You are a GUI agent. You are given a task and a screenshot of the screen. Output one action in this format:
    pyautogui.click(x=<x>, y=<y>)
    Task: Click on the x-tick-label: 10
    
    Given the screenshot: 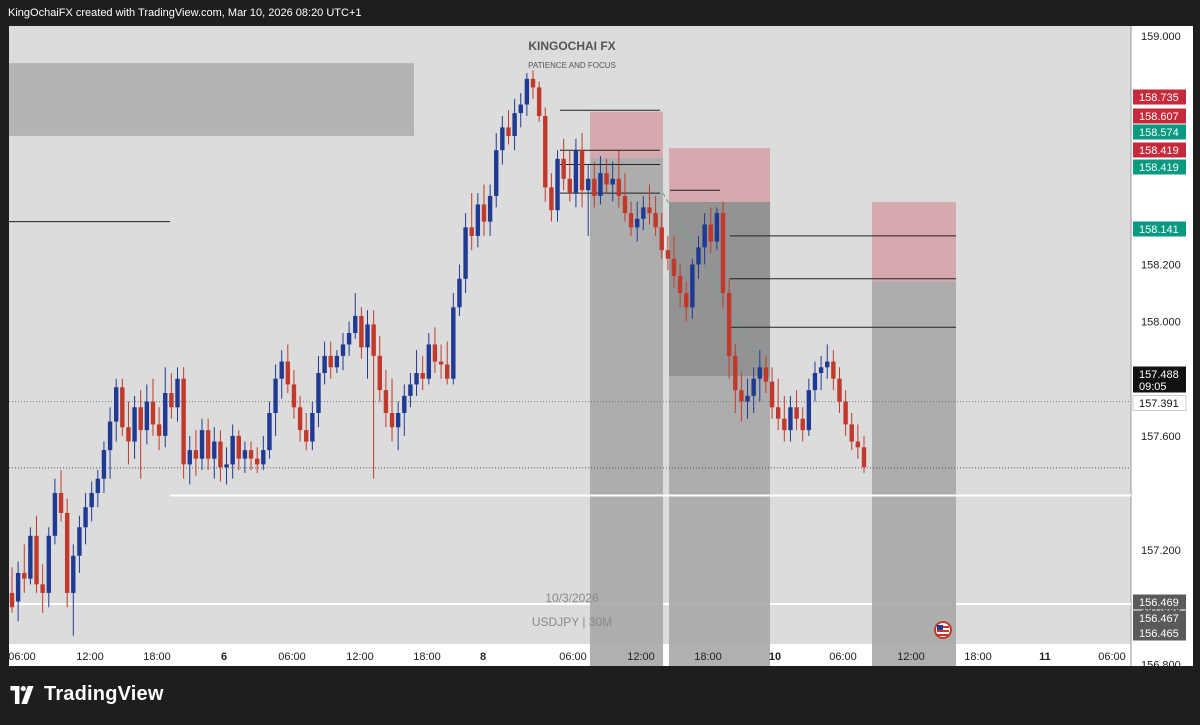 What is the action you would take?
    pyautogui.click(x=775, y=657)
    